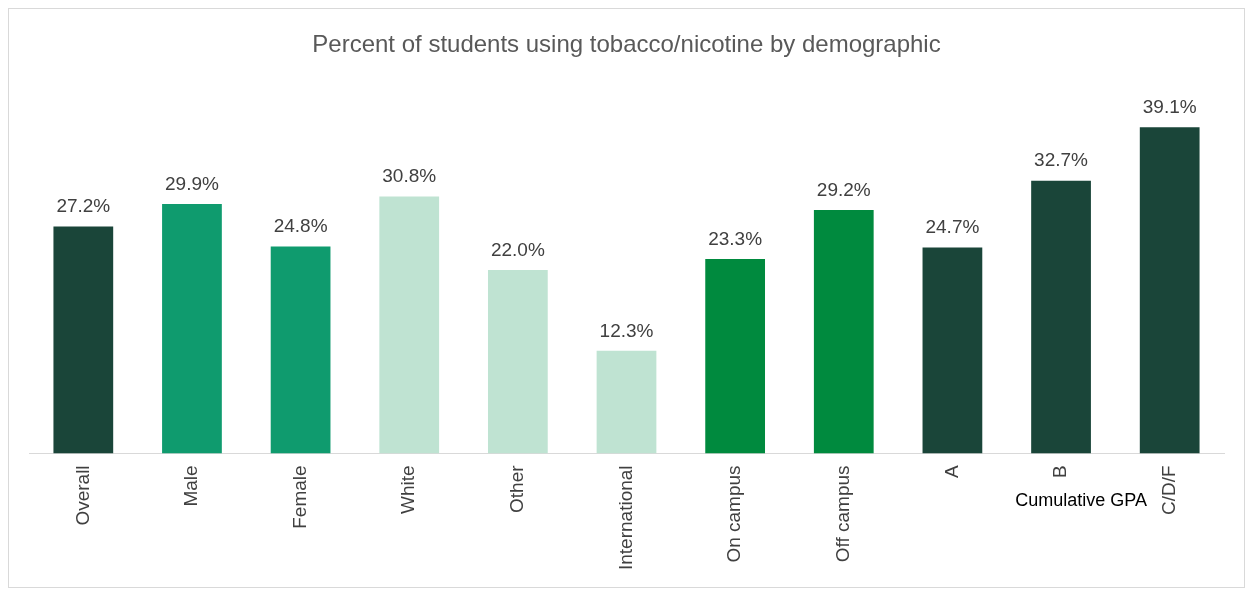 Image resolution: width=1253 pixels, height=596 pixels. What do you see at coordinates (735, 238) in the screenshot?
I see `data-label: 23.3%` at bounding box center [735, 238].